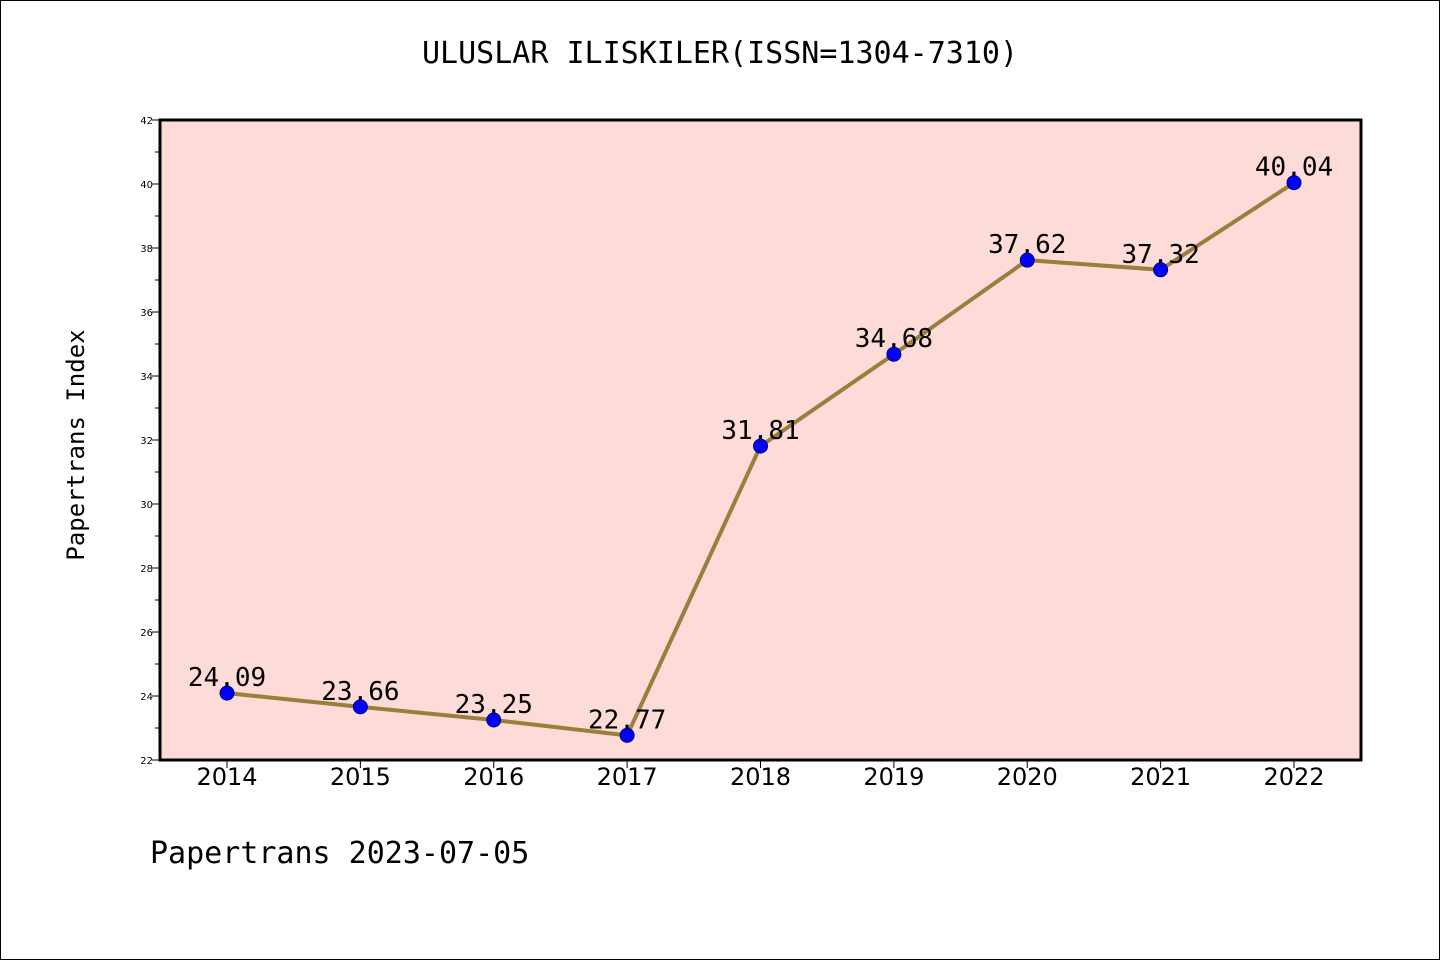 This screenshot has height=960, width=1440. I want to click on y-tick-label: 34, so click(146, 377).